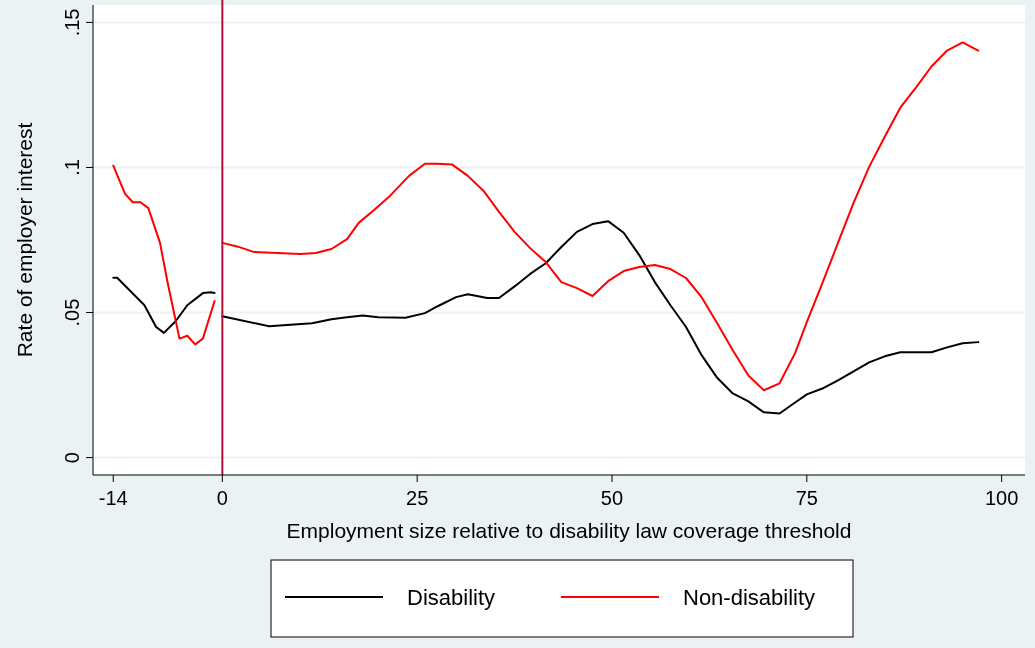 This screenshot has height=648, width=1035. Describe the element at coordinates (72, 312) in the screenshot. I see `y-tick-label: .05` at that location.